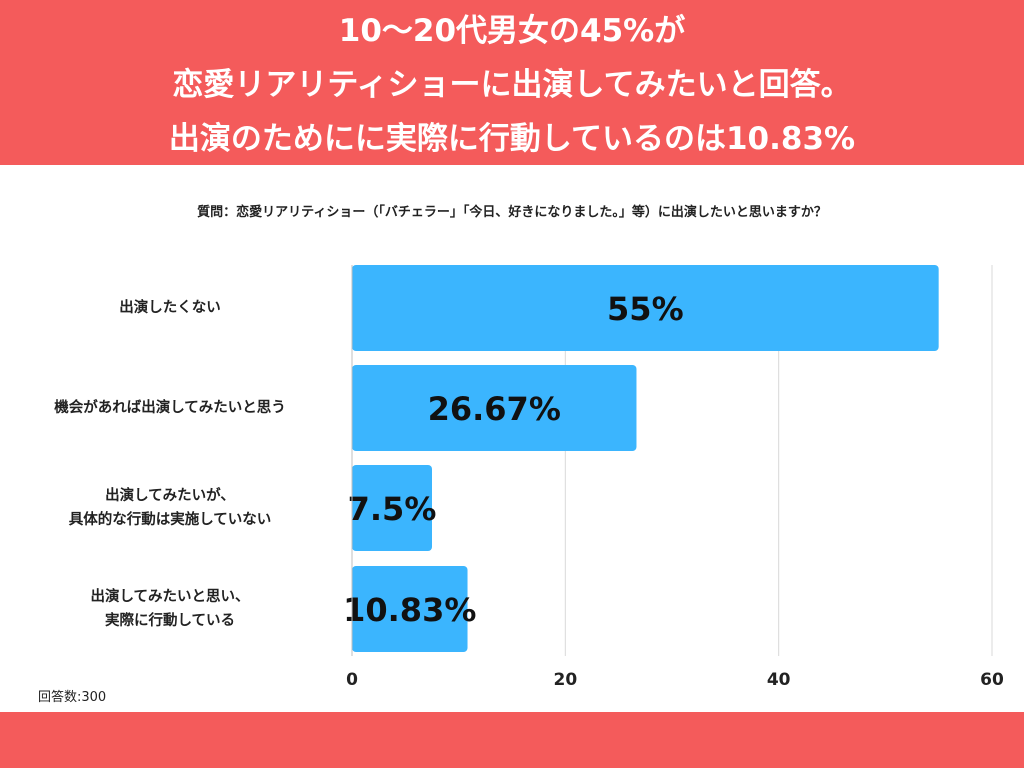 The image size is (1024, 768). I want to click on category-label-1-line-1: 出演したくない, so click(170, 308).